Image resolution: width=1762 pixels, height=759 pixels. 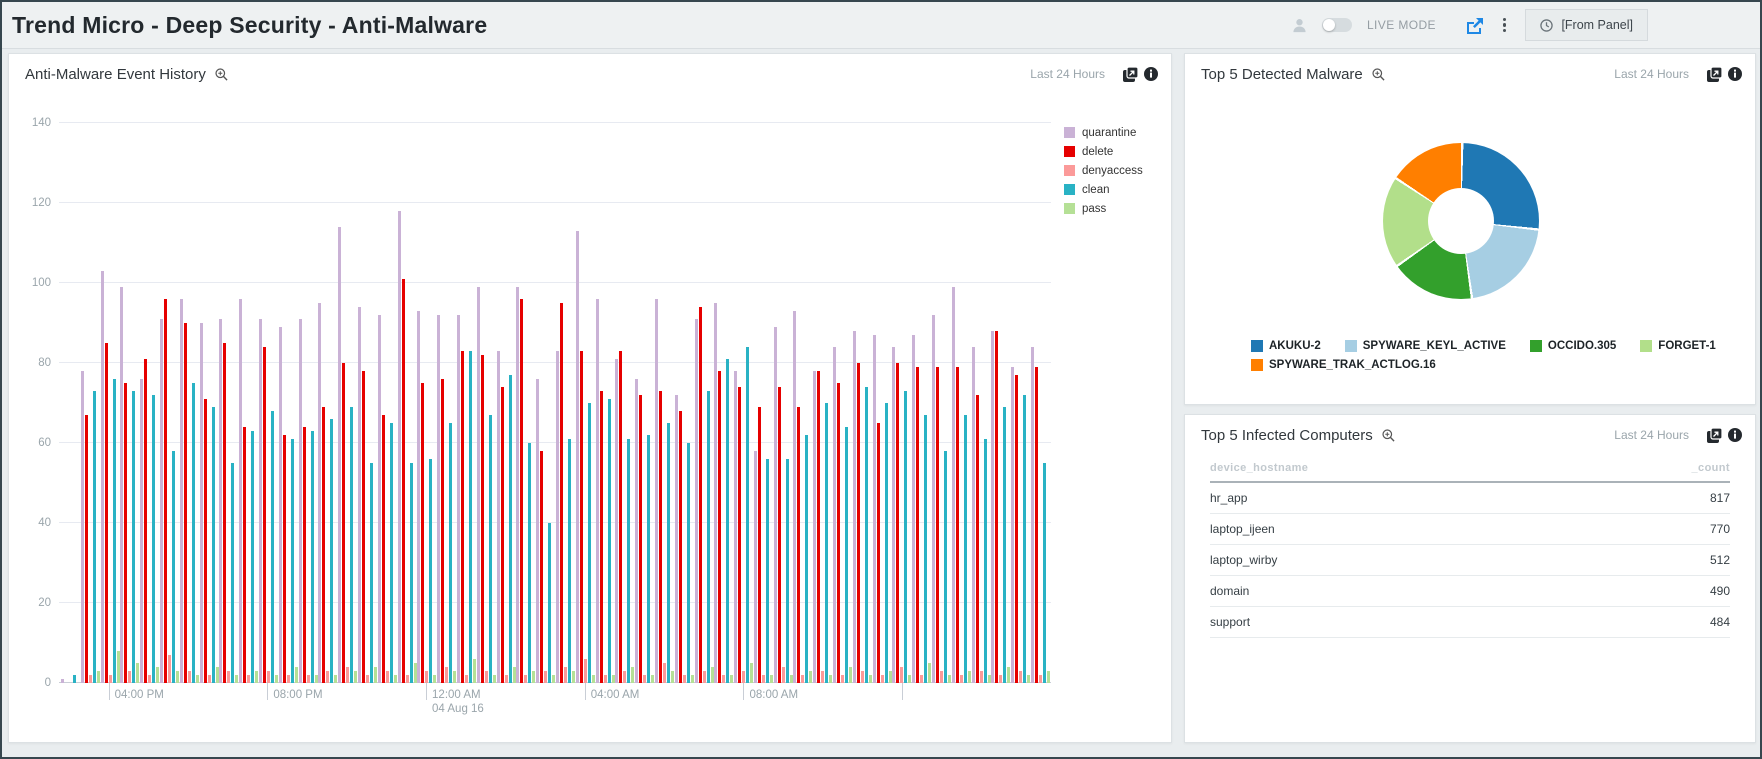 What do you see at coordinates (1470, 591) in the screenshot?
I see `table-row: domain 490` at bounding box center [1470, 591].